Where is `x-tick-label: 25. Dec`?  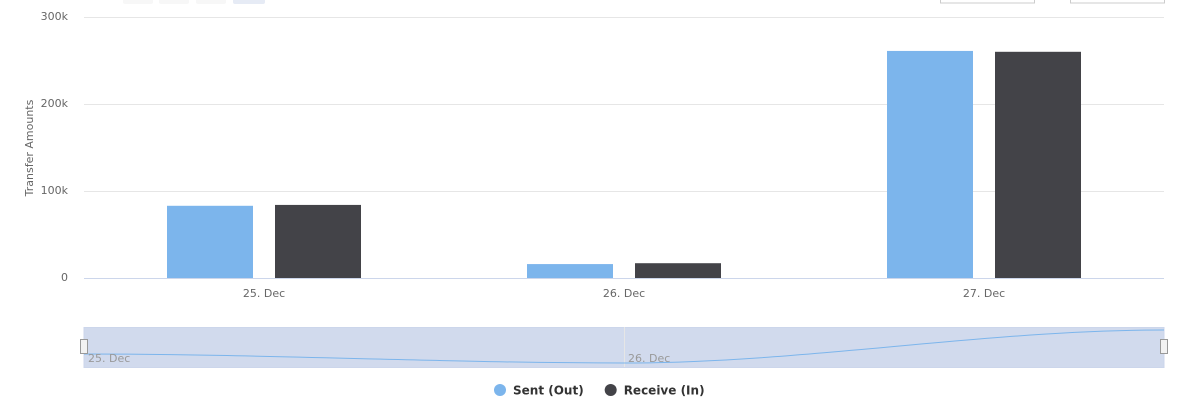 x-tick-label: 25. Dec is located at coordinates (264, 293).